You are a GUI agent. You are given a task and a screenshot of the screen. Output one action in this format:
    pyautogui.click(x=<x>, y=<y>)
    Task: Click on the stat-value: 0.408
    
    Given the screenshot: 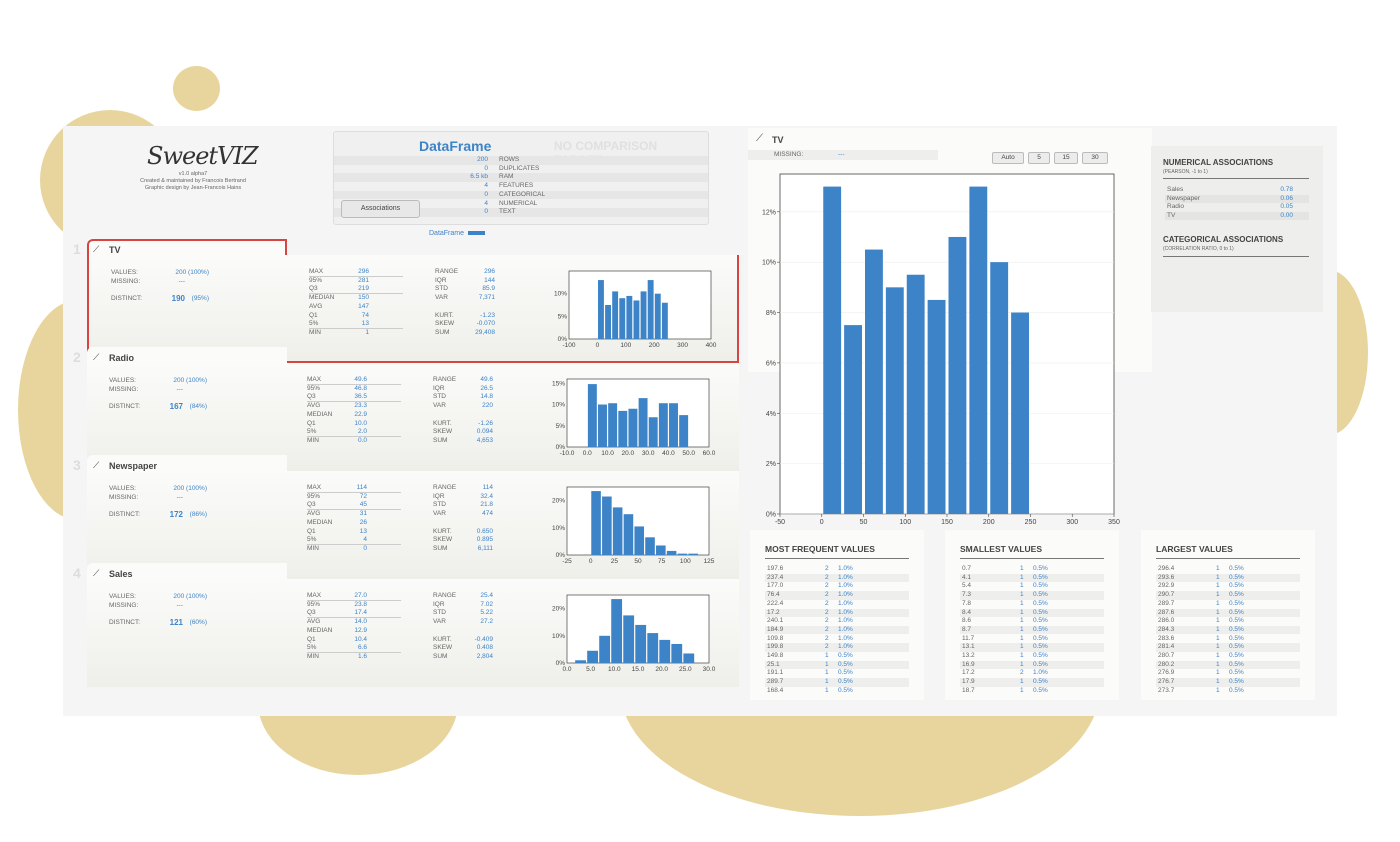 What is the action you would take?
    pyautogui.click(x=484, y=648)
    